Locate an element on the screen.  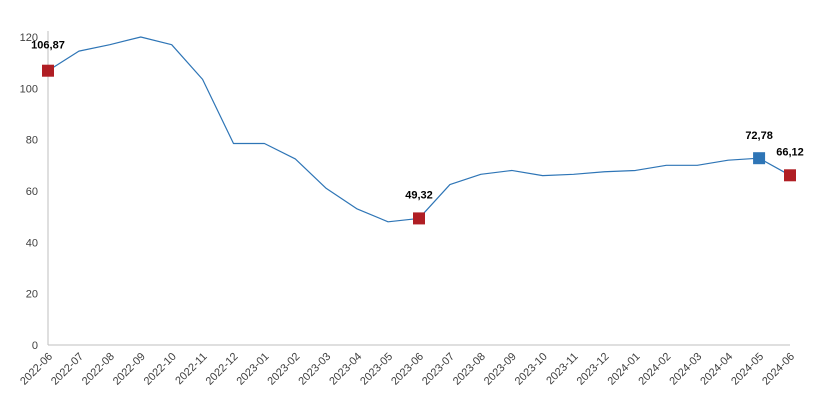
x-tick-label: 2024-05 is located at coordinates (747, 369).